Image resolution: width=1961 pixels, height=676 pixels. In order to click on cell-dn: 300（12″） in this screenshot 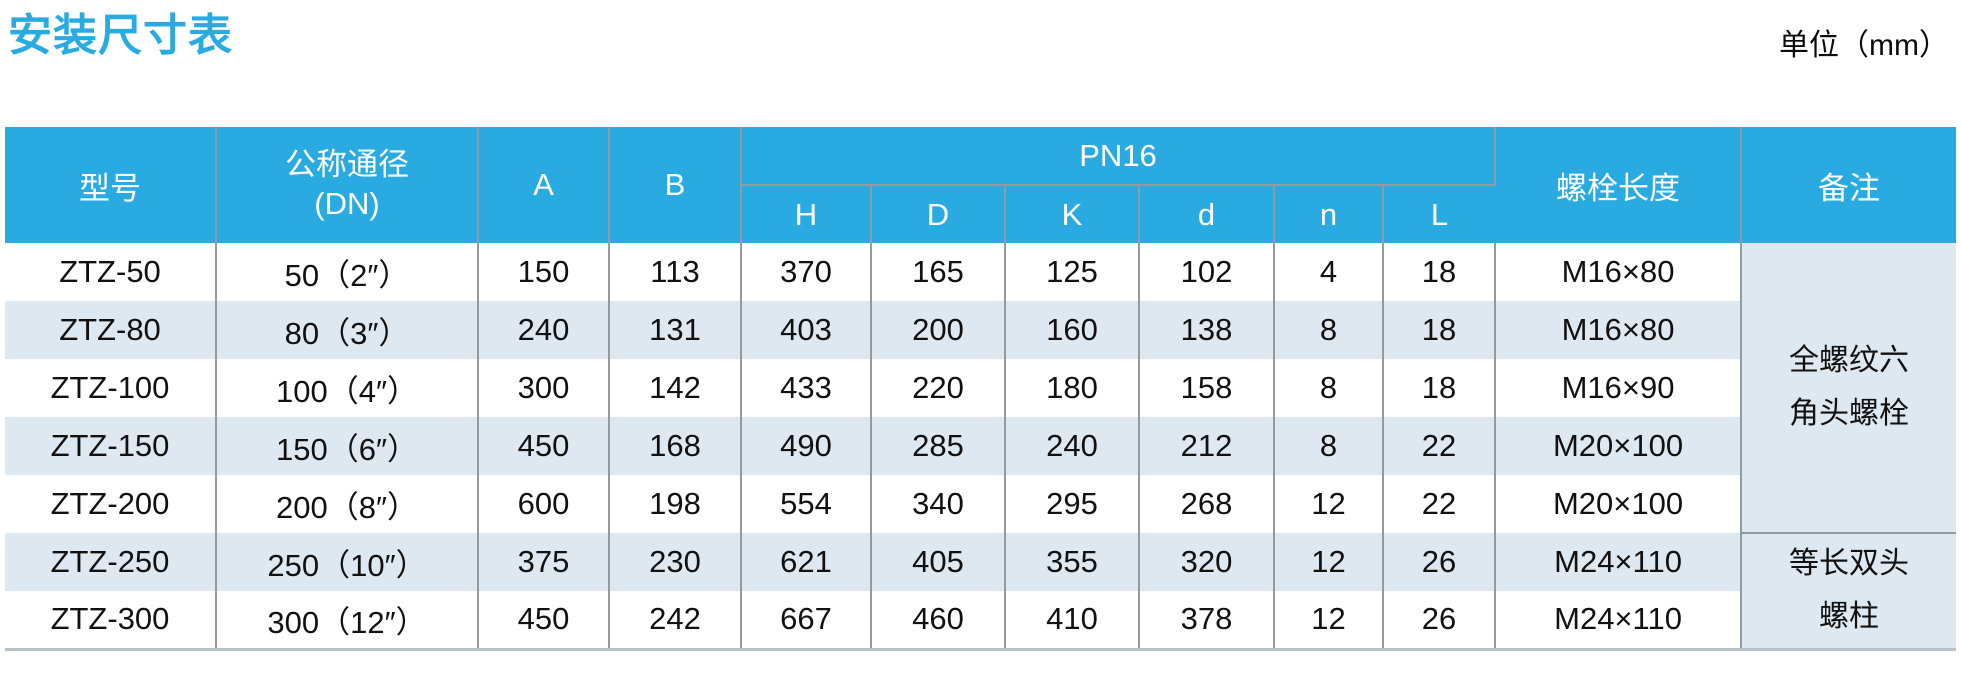, I will do `click(347, 620)`.